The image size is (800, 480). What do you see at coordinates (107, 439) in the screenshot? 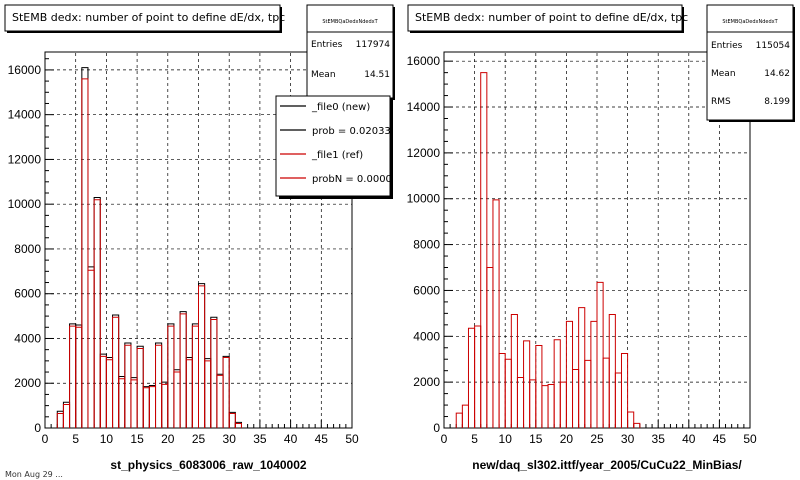
I see `x-tick-label: 10` at bounding box center [107, 439].